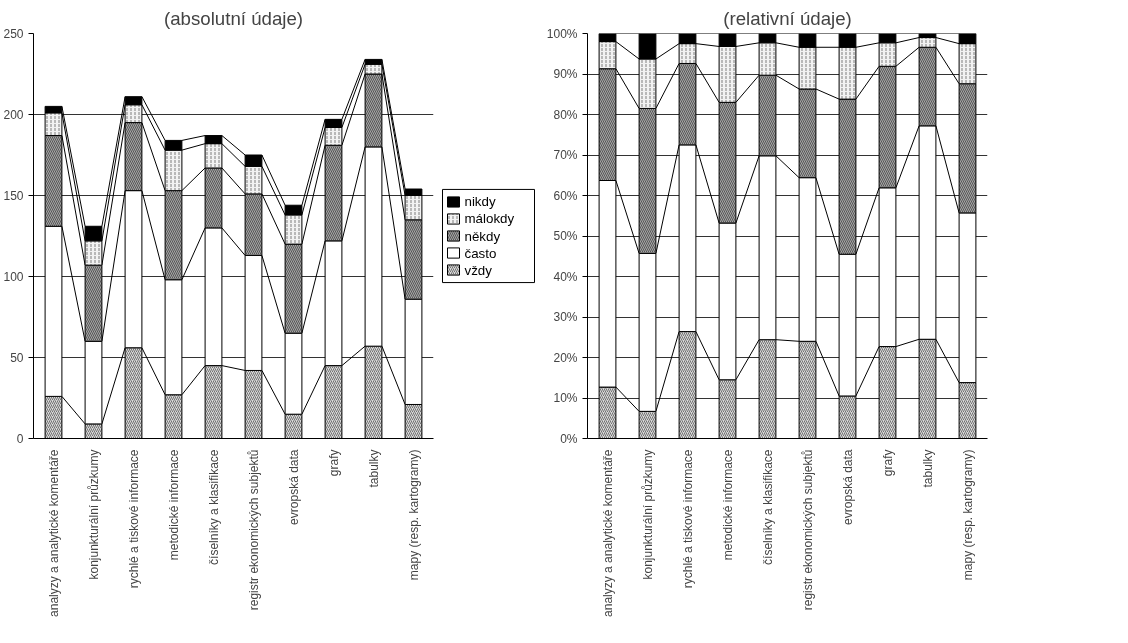  Describe the element at coordinates (565, 74) in the screenshot. I see `y-tick-label: 90%` at that location.